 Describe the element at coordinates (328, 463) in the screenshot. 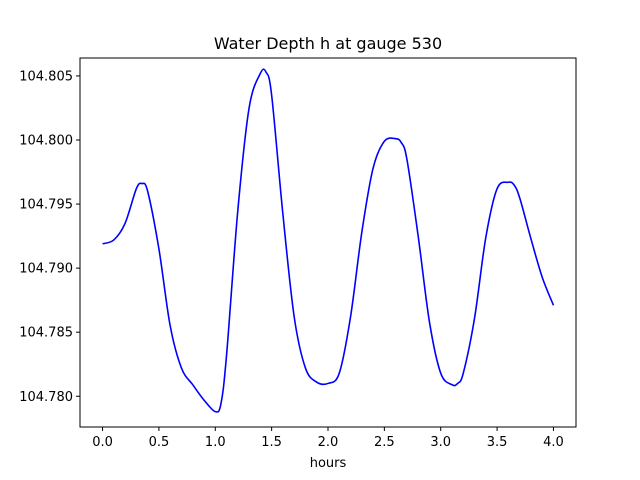

I see `x-axis-label: hours` at that location.